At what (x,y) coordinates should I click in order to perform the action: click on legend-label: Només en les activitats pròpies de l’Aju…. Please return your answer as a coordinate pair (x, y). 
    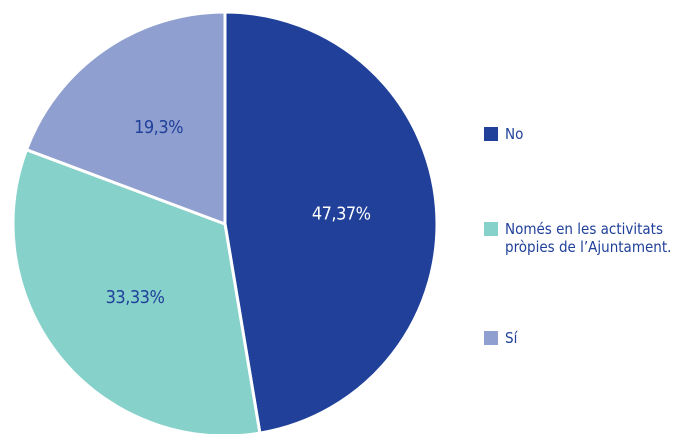
    Looking at the image, I should click on (588, 238).